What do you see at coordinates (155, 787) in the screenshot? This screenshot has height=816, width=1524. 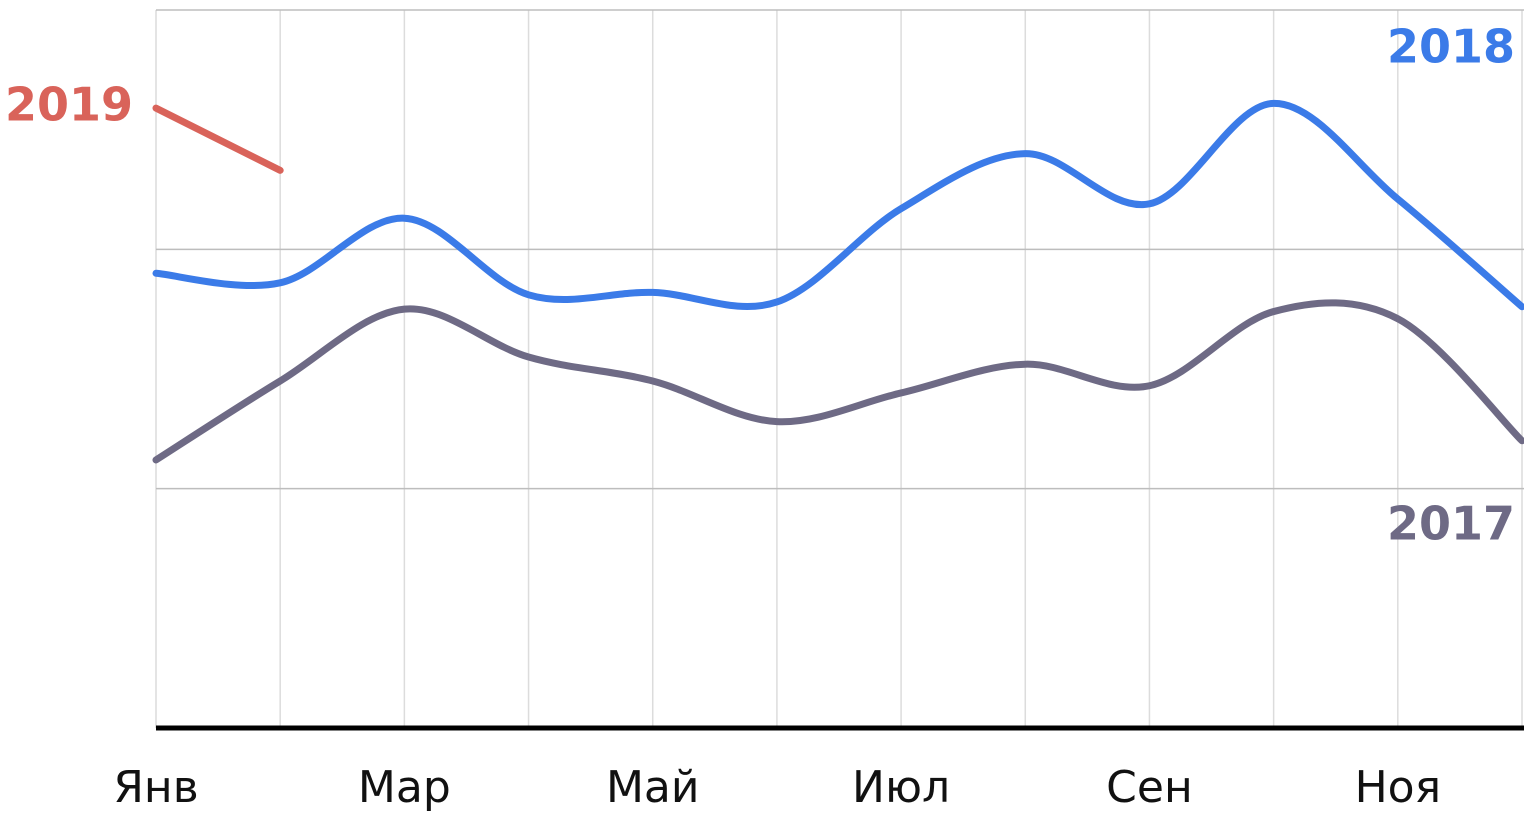 I see `x-tick-label: Янв` at bounding box center [155, 787].